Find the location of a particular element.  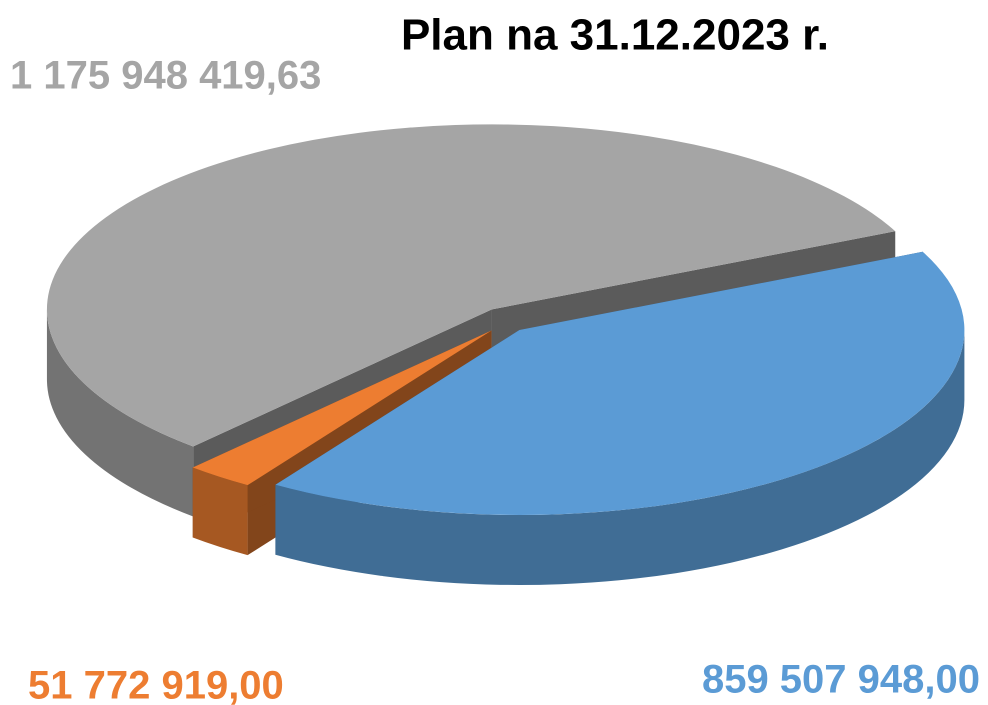

slice-cut-face is located at coordinates (342, 434).